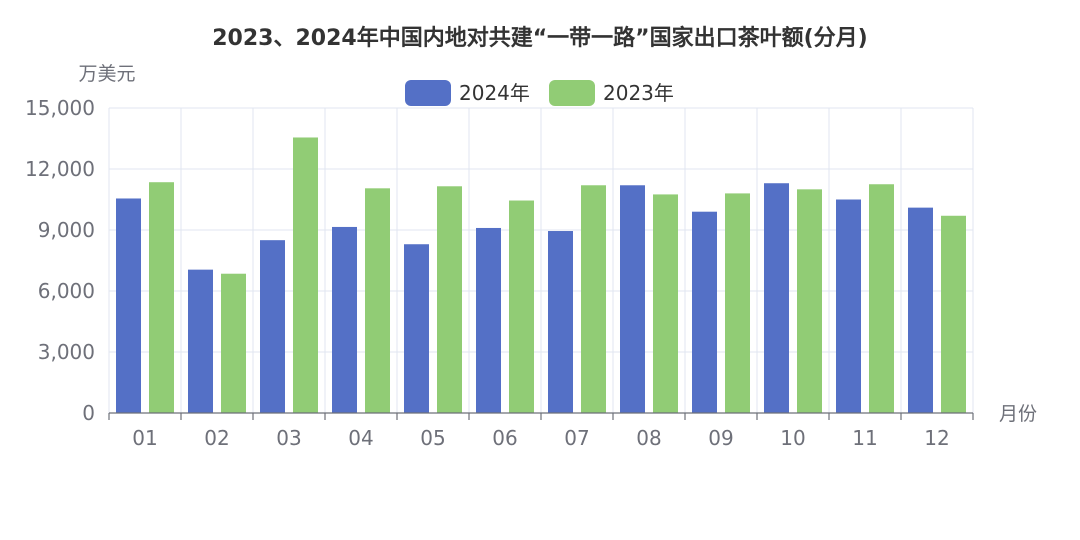 The image size is (1080, 540). What do you see at coordinates (144, 438) in the screenshot?
I see `x-tick-label: 01` at bounding box center [144, 438].